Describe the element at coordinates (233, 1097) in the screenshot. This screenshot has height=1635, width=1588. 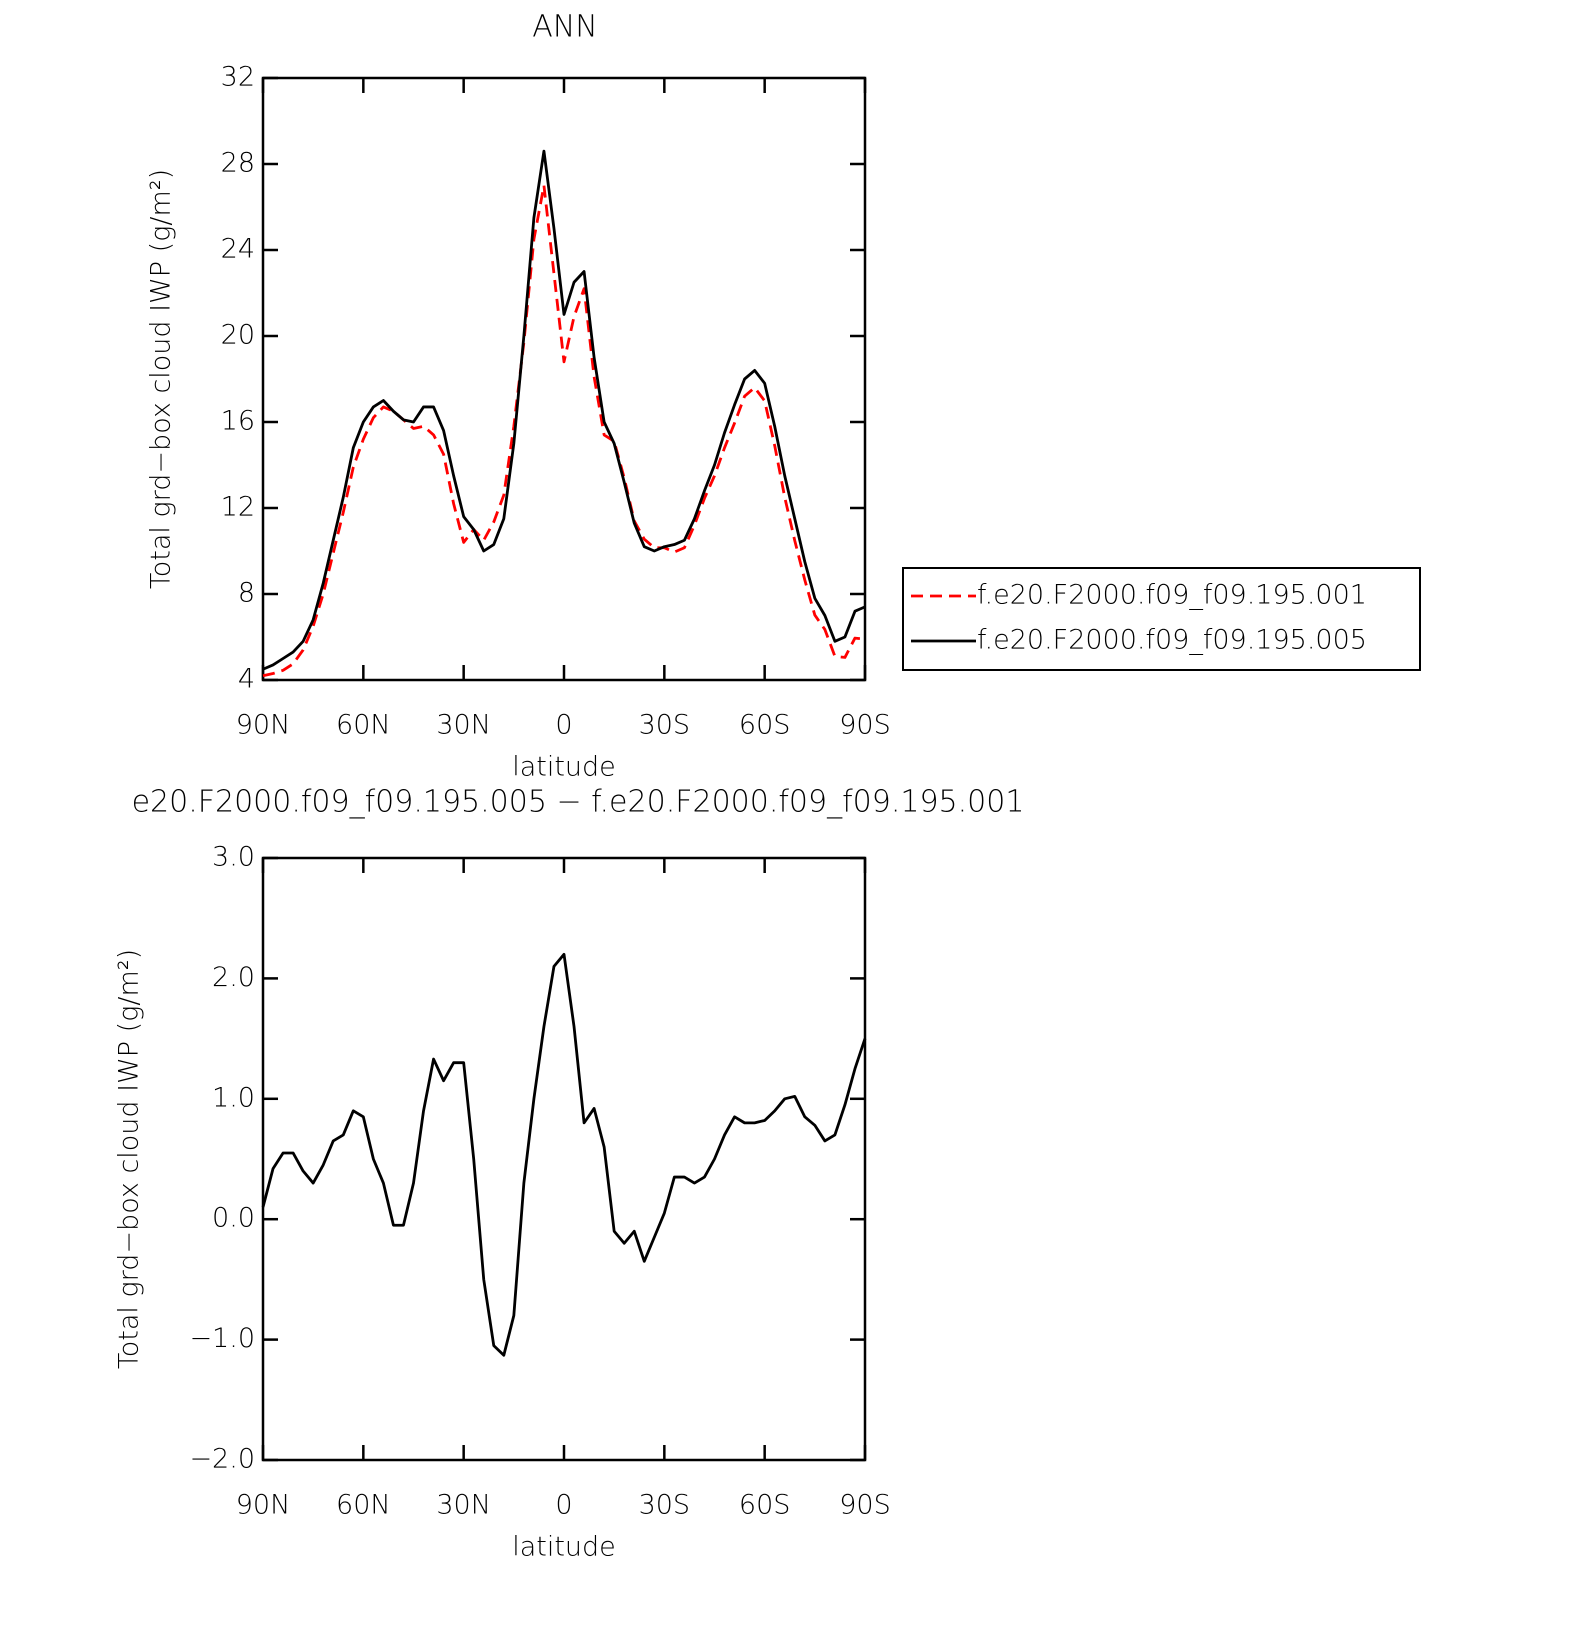
I see `y-tick-label: 1.0` at that location.